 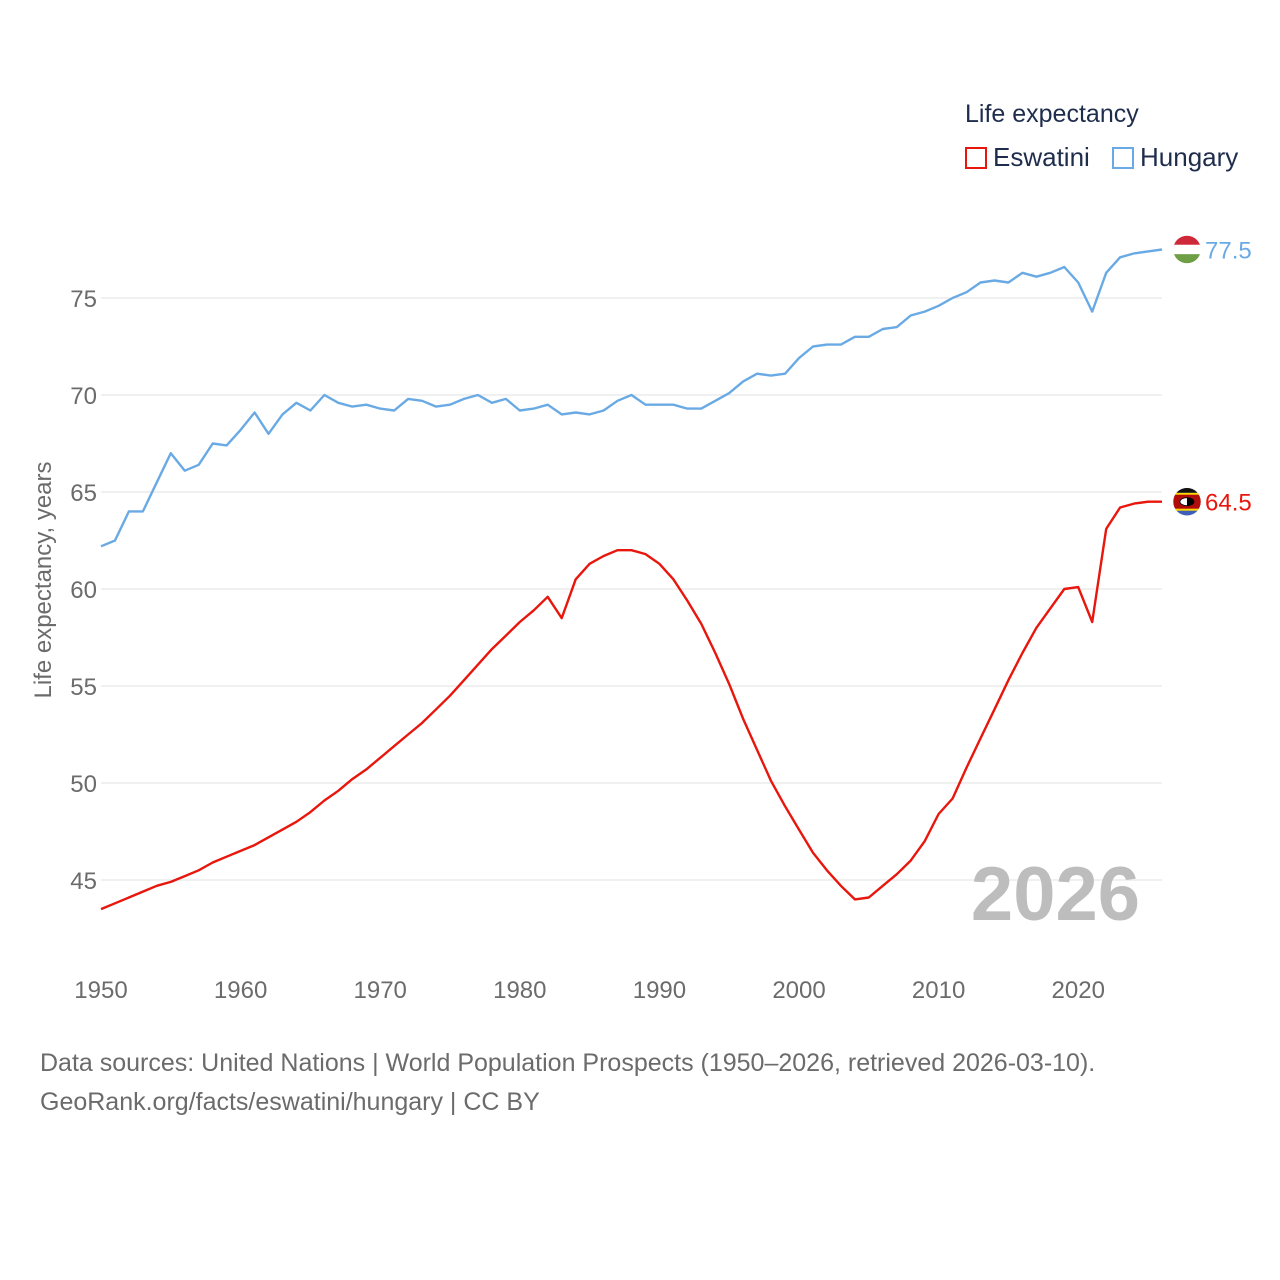 I want to click on y-tick-label: 50, so click(x=83, y=784).